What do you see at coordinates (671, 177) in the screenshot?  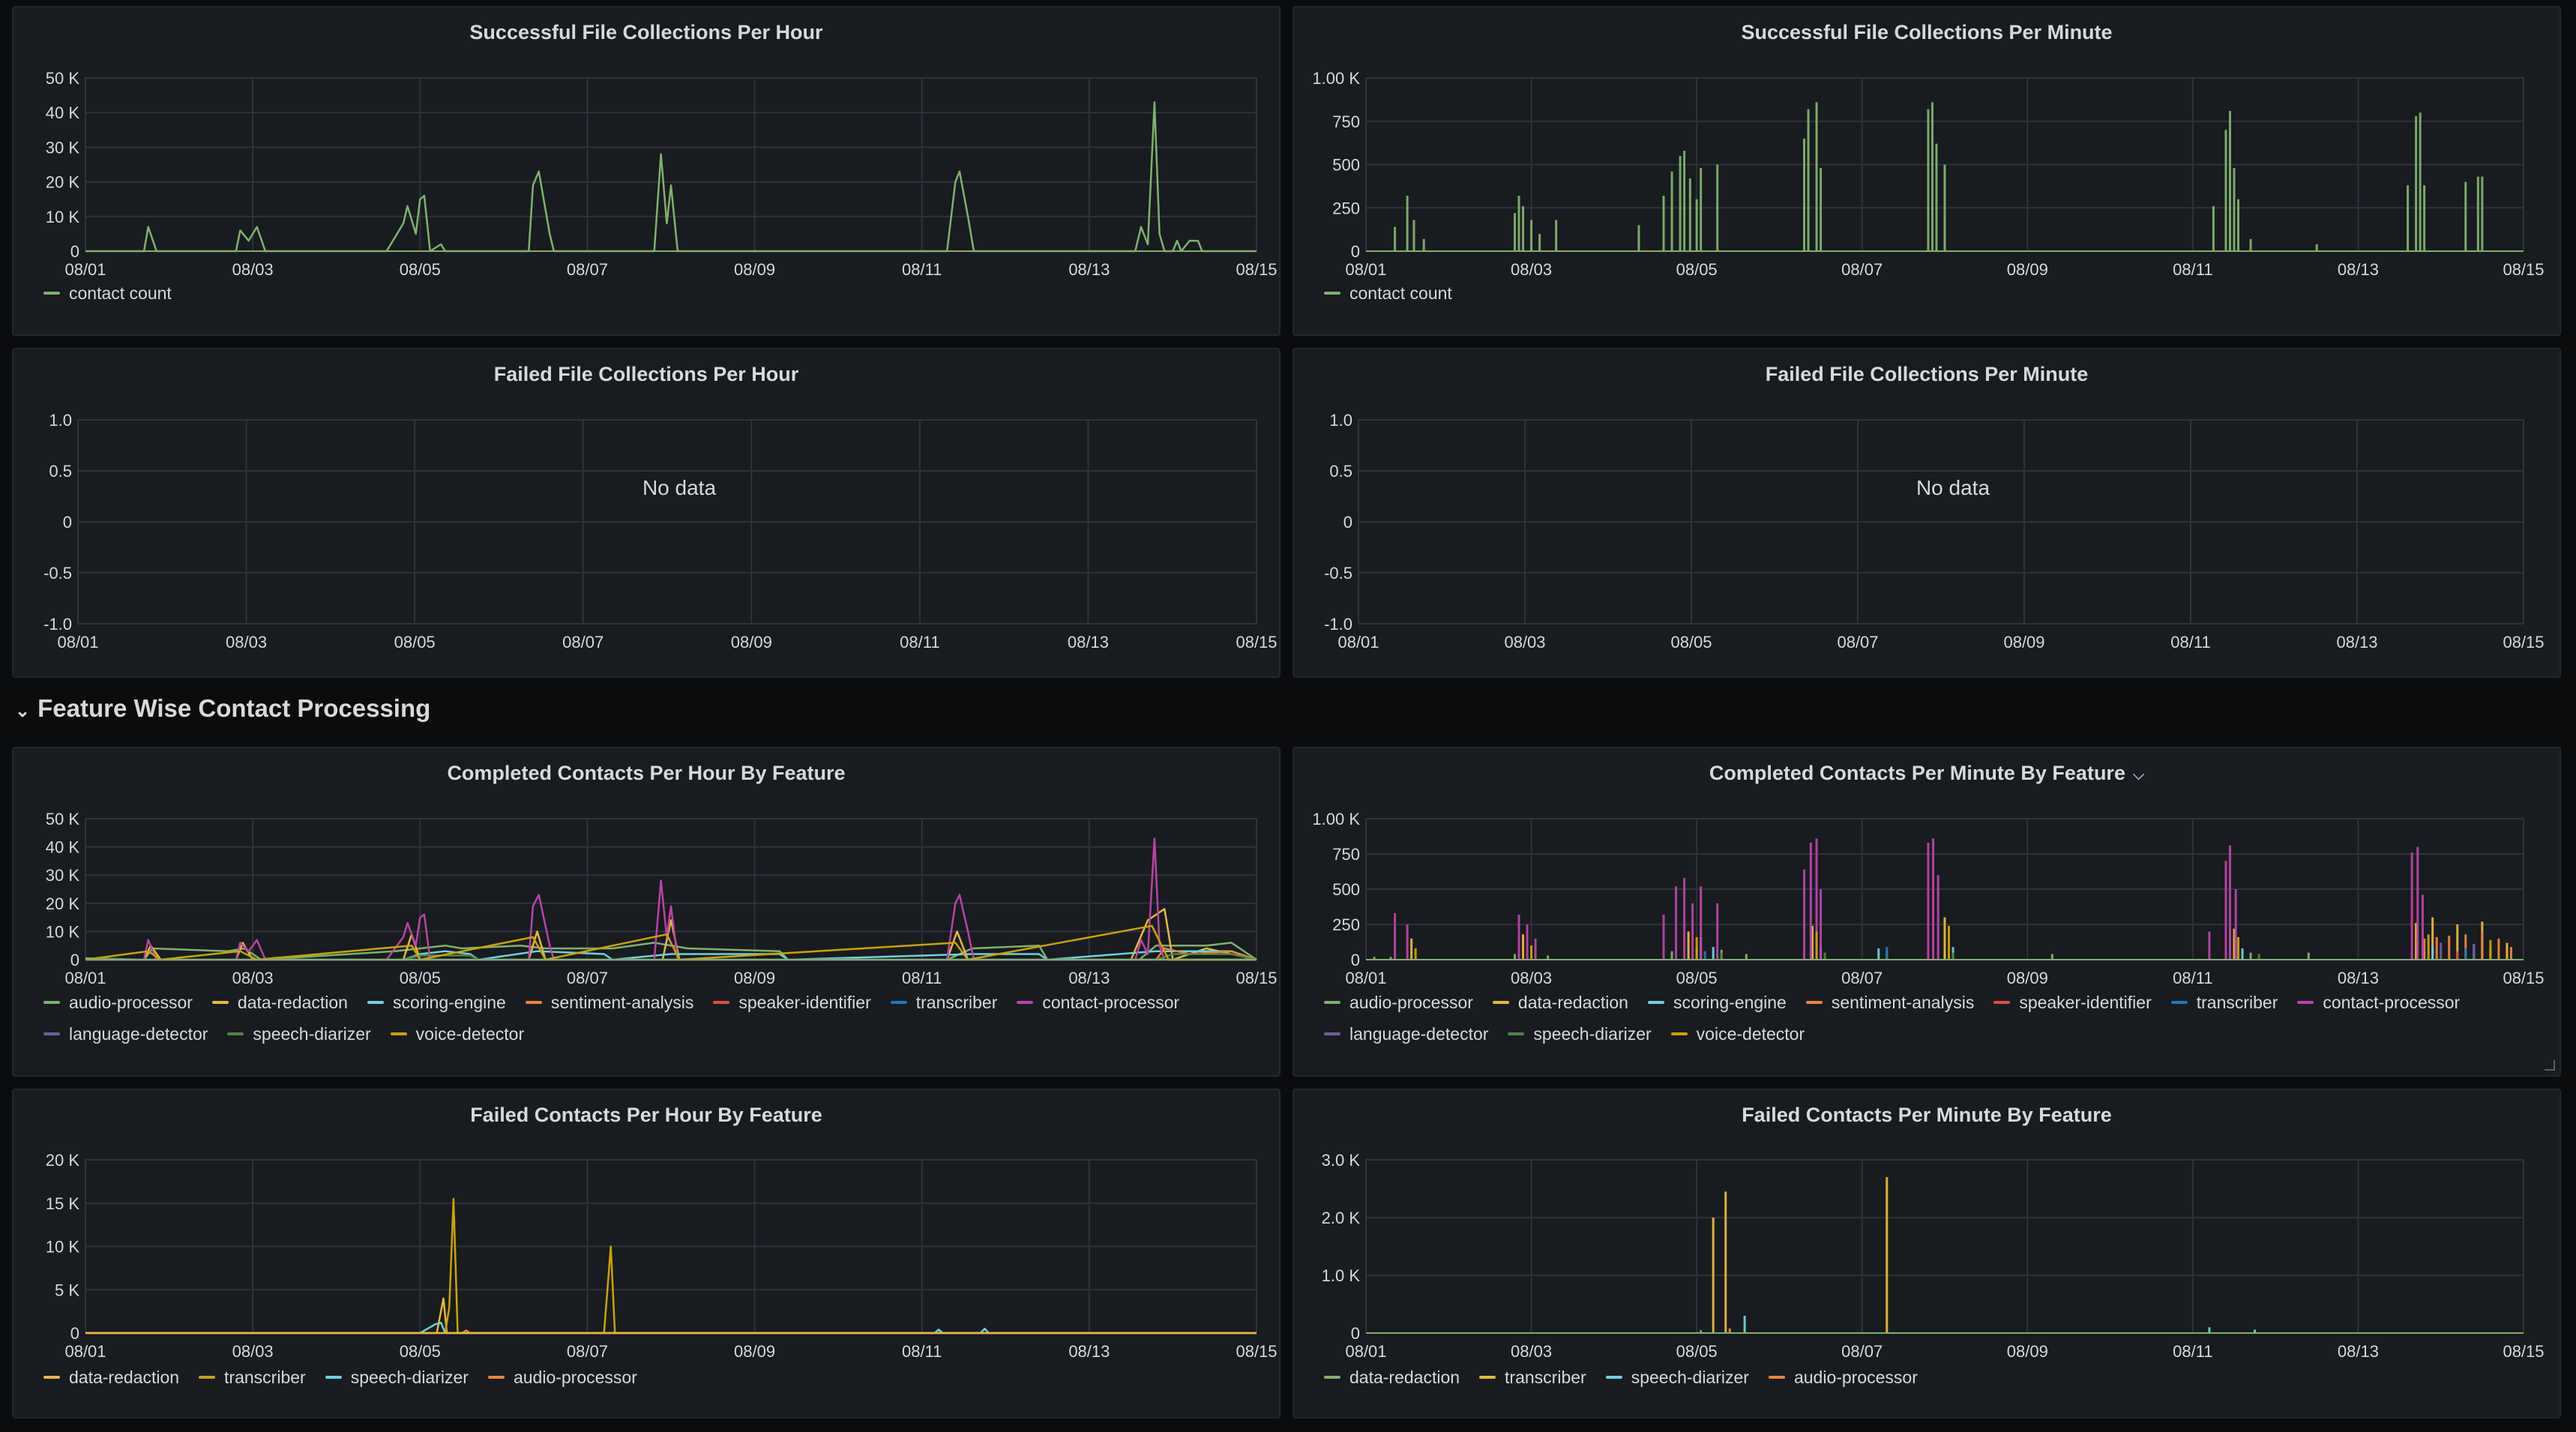 I see `series-line-contact count` at bounding box center [671, 177].